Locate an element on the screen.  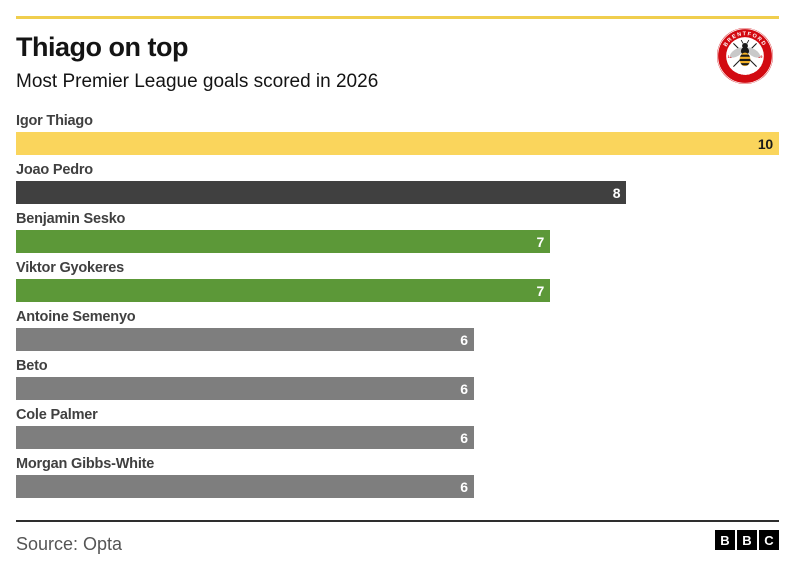
bar-row: Cole Palmer 6 is located at coordinates (397, 427).